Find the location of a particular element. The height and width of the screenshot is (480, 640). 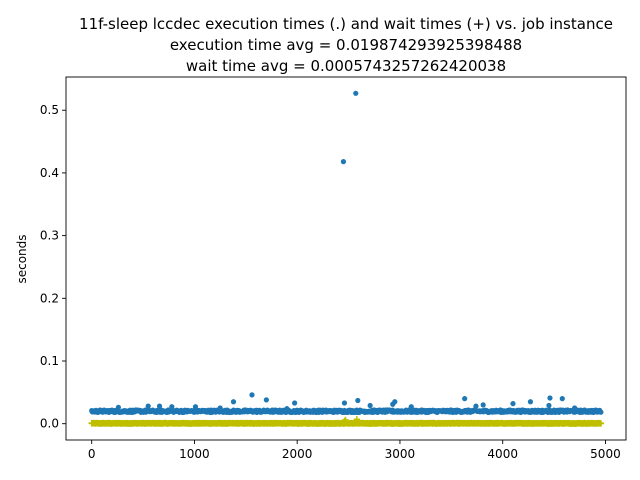

y-tick-label: 0.0 is located at coordinates (49, 424).